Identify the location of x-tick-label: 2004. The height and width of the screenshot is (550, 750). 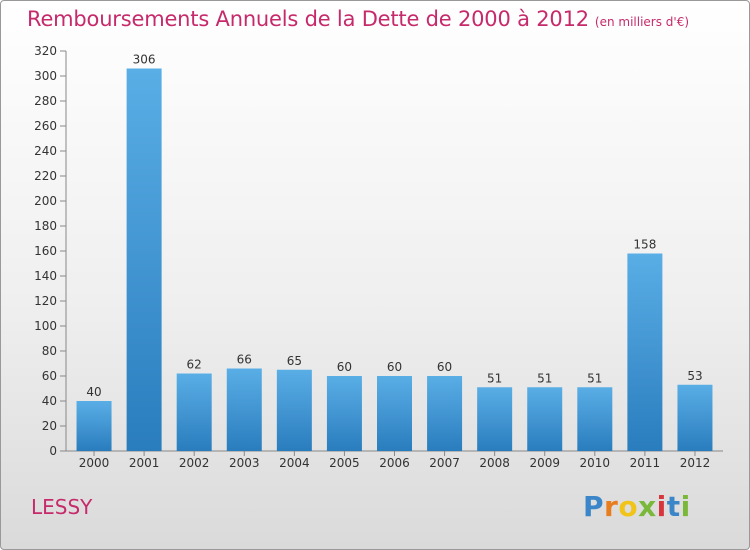
(294, 463).